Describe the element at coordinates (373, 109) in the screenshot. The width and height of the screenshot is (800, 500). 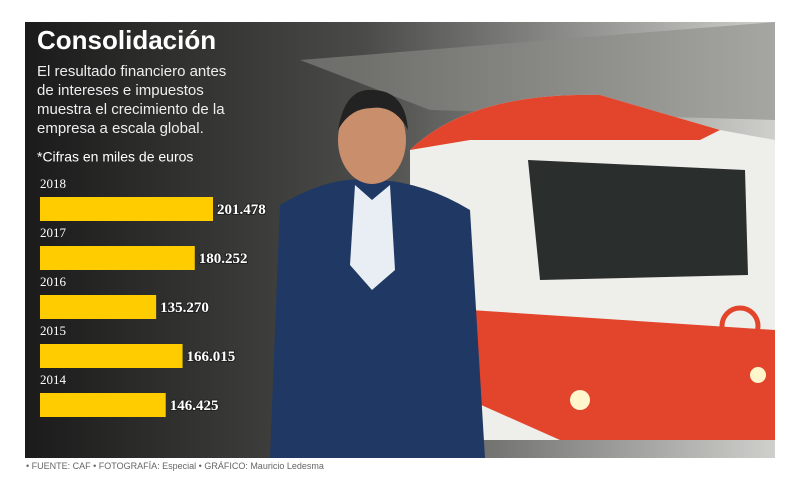
I see `man-hair` at that location.